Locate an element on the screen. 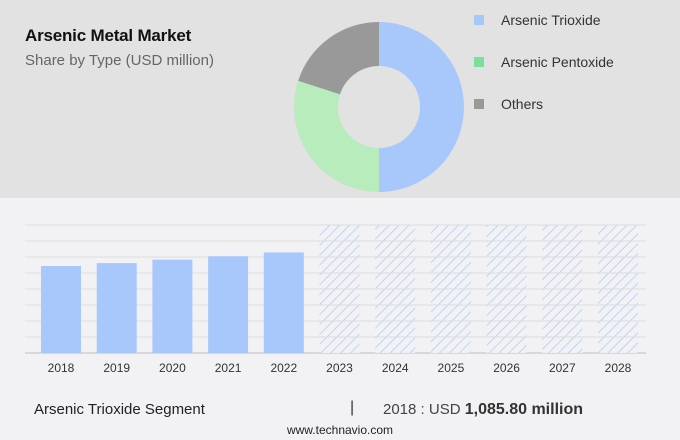  segment-label: Arsenic Trioxide Segment is located at coordinates (119, 409).